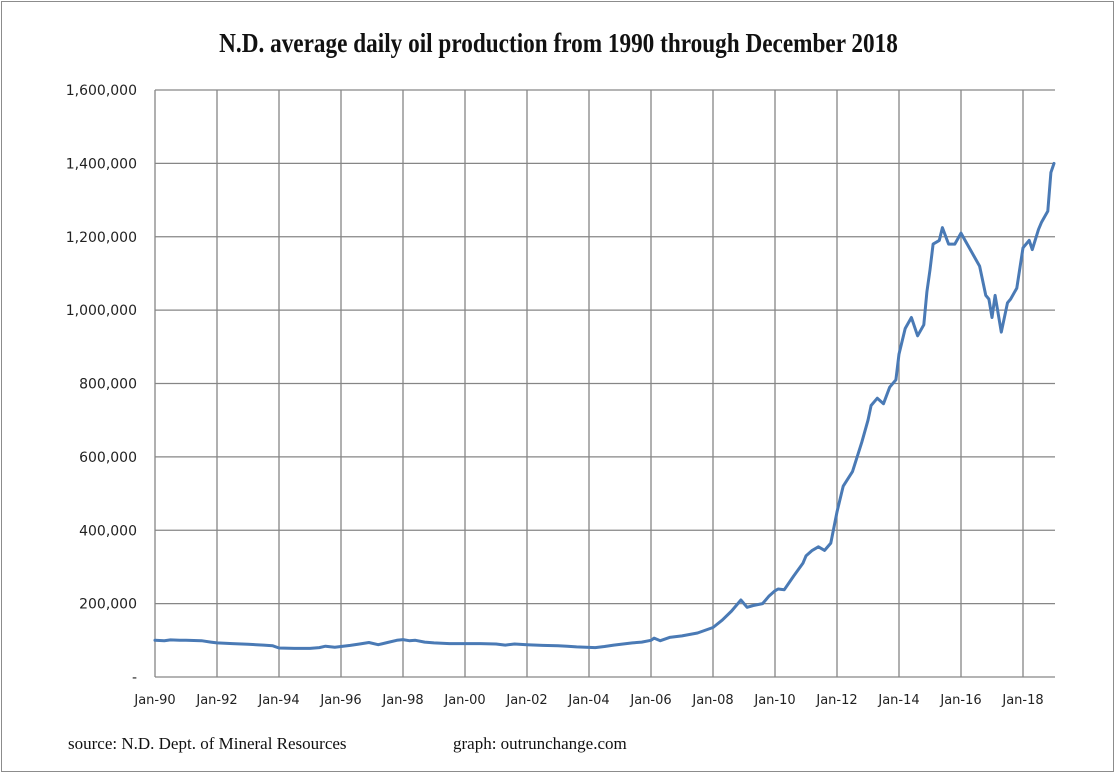 This screenshot has height=775, width=1117. What do you see at coordinates (108, 385) in the screenshot?
I see `y-tick-label: 800,000` at bounding box center [108, 385].